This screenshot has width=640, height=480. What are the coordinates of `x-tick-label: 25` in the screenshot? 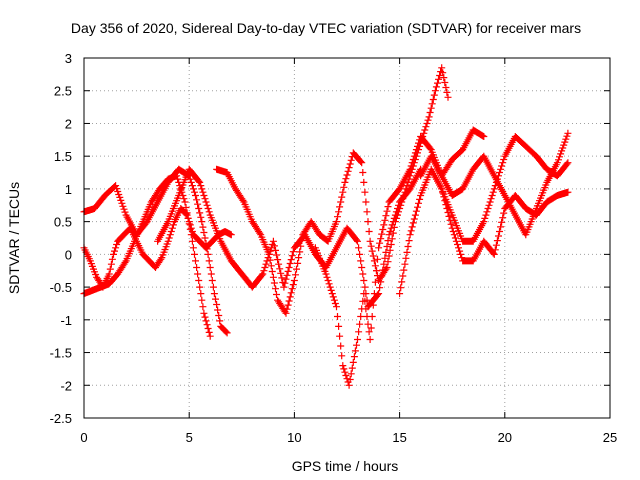 It's located at (610, 437).